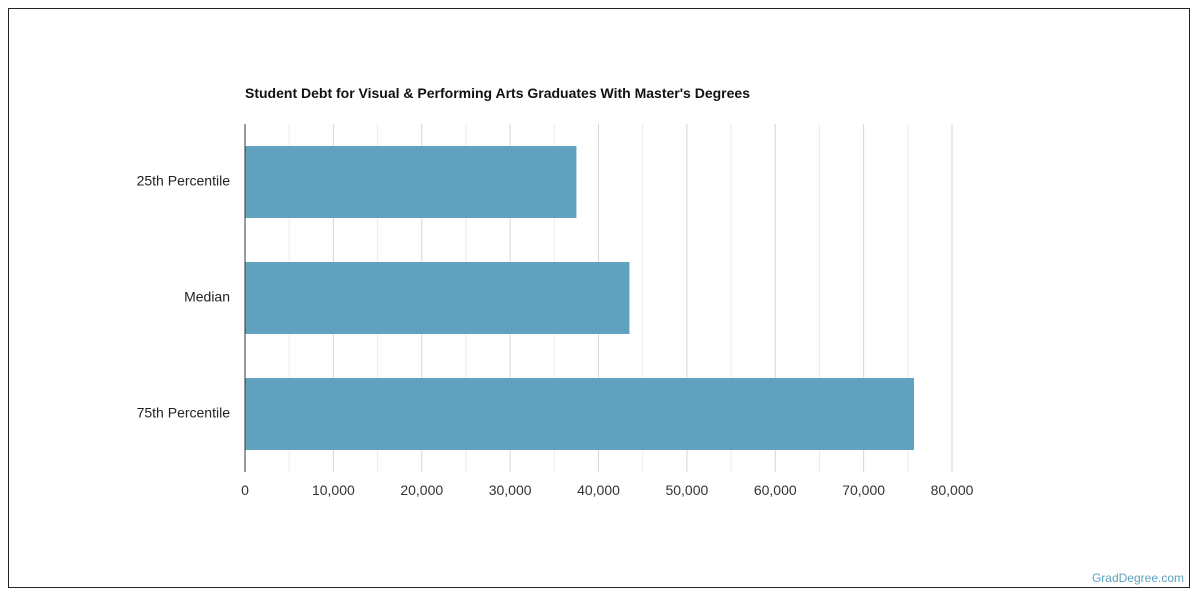 The height and width of the screenshot is (600, 1200). Describe the element at coordinates (510, 490) in the screenshot. I see `x-tick-label: 30,000` at that location.